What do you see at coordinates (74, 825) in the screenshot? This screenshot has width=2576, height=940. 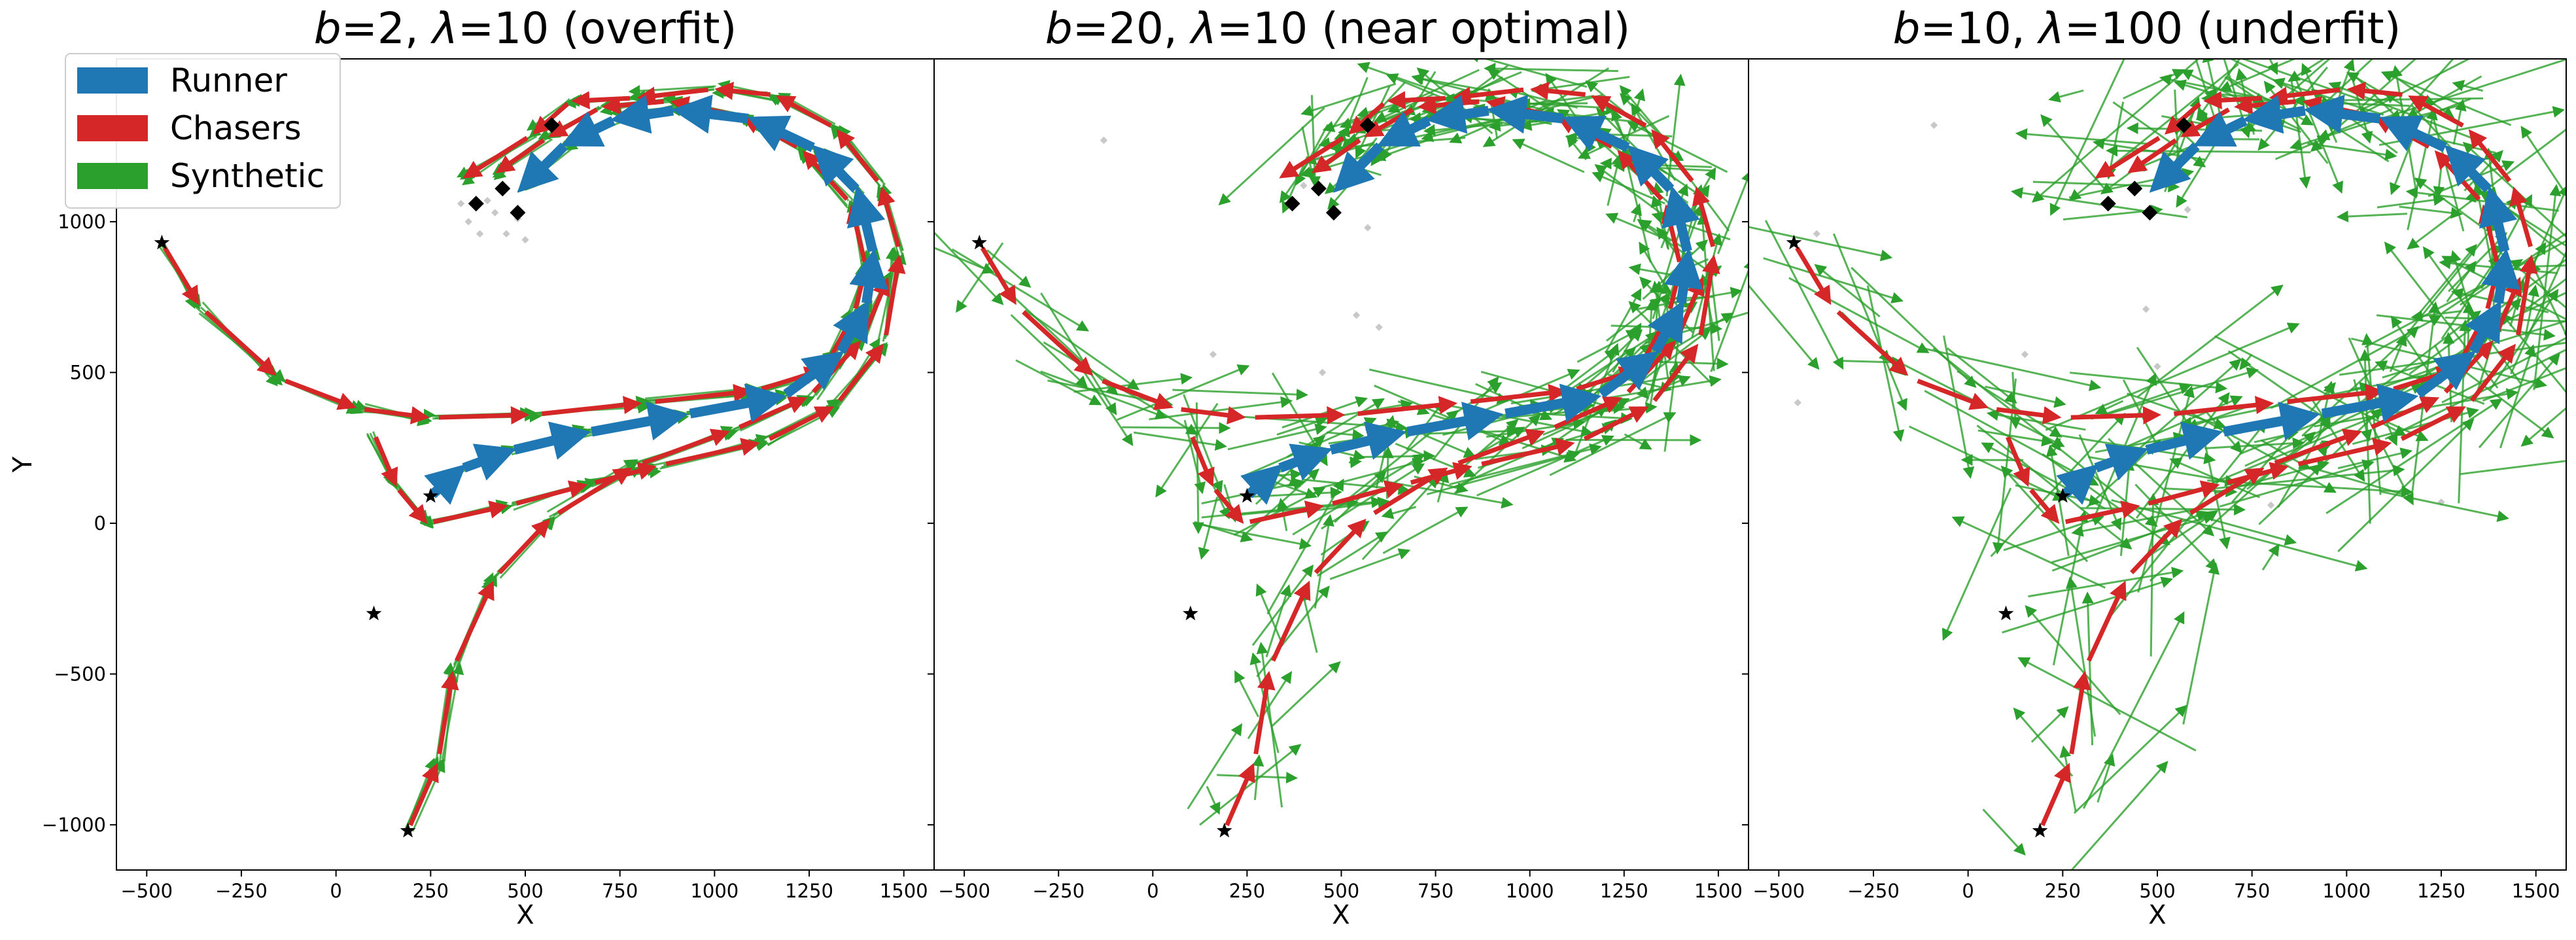 I see `y-tick-label: −1000` at bounding box center [74, 825].